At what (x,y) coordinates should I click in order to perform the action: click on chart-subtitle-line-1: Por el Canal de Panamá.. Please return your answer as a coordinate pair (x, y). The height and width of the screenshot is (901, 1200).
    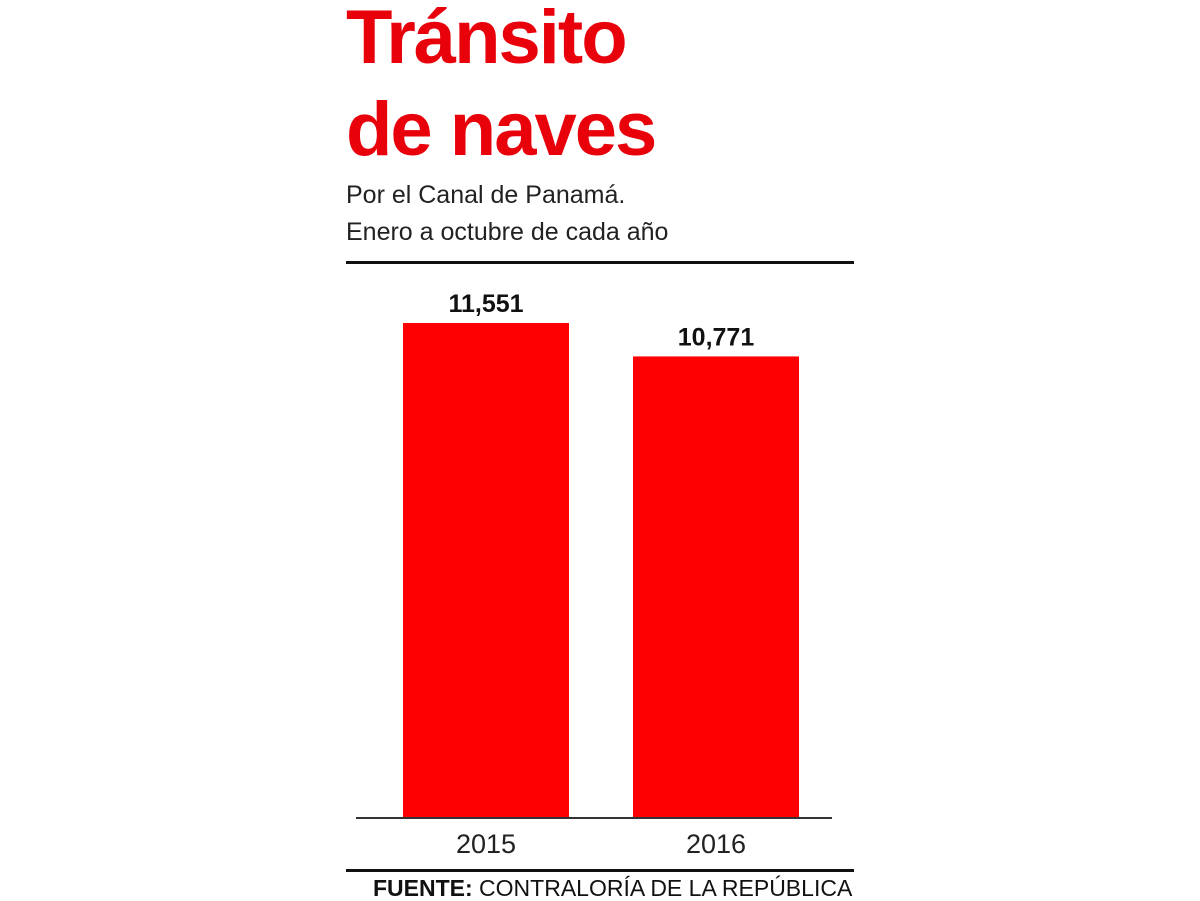
    Looking at the image, I should click on (486, 195).